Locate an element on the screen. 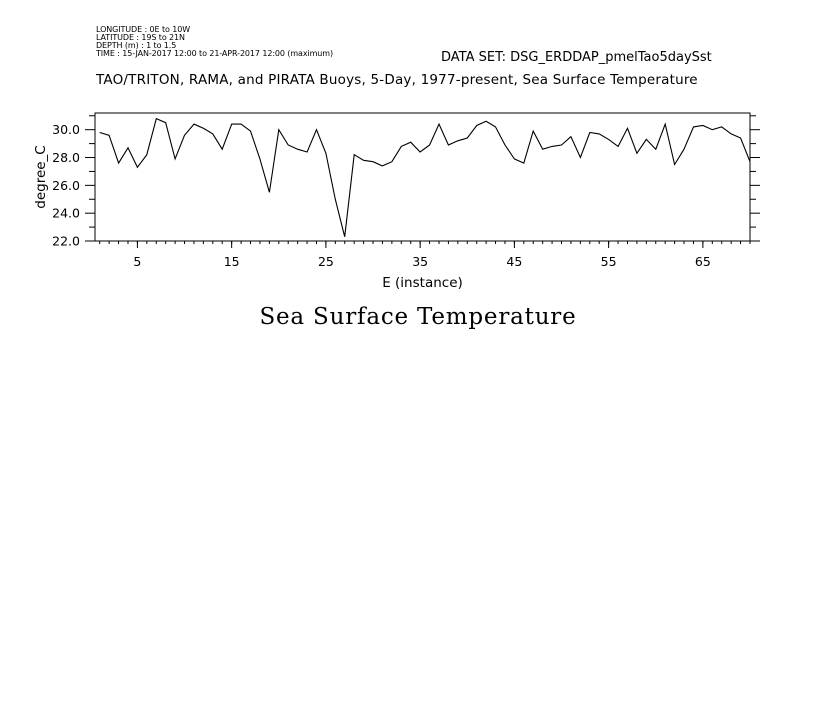 Image resolution: width=819 pixels, height=707 pixels. y-tick-label: 28.0 is located at coordinates (66, 157).